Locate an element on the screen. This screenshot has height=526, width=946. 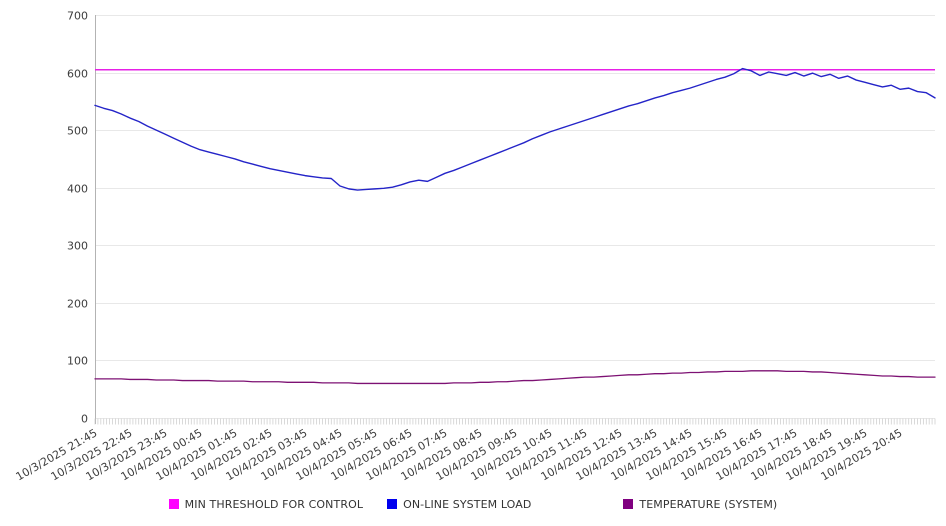
svg-text: 200 is located at coordinates (77, 304).